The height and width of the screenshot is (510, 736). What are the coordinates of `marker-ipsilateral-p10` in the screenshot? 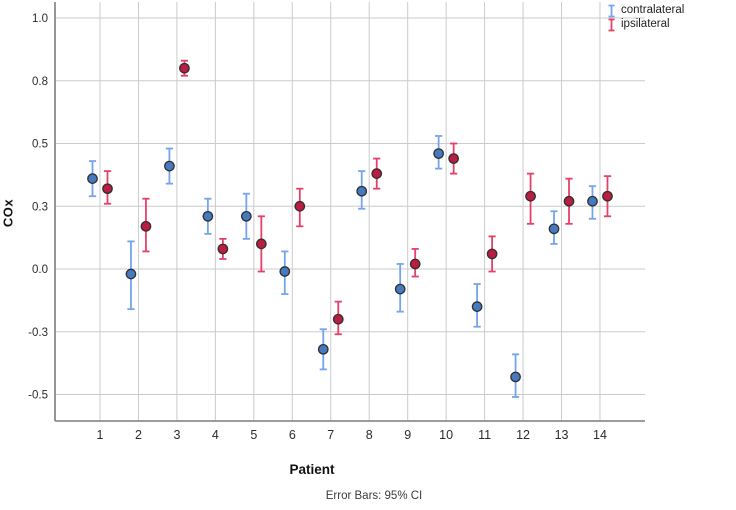 It's located at (453, 158).